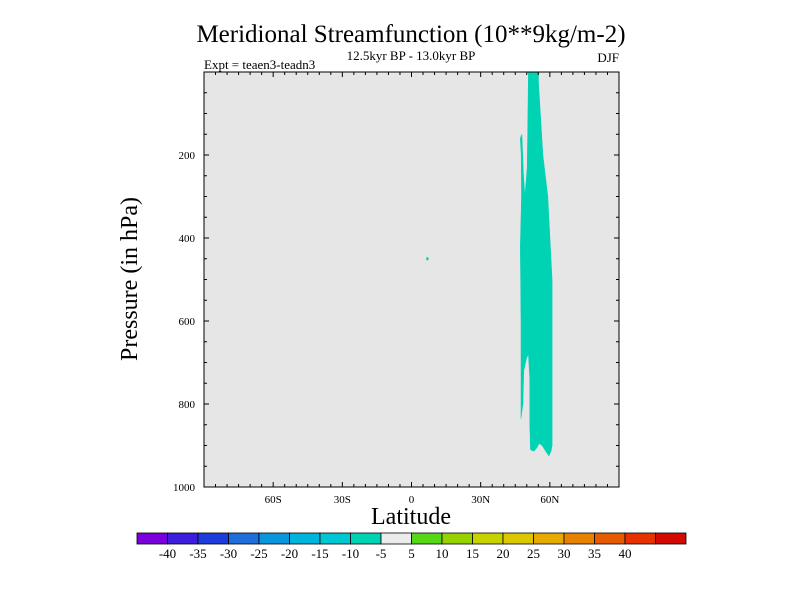  I want to click on x-axis-label: Latitude, so click(411, 517).